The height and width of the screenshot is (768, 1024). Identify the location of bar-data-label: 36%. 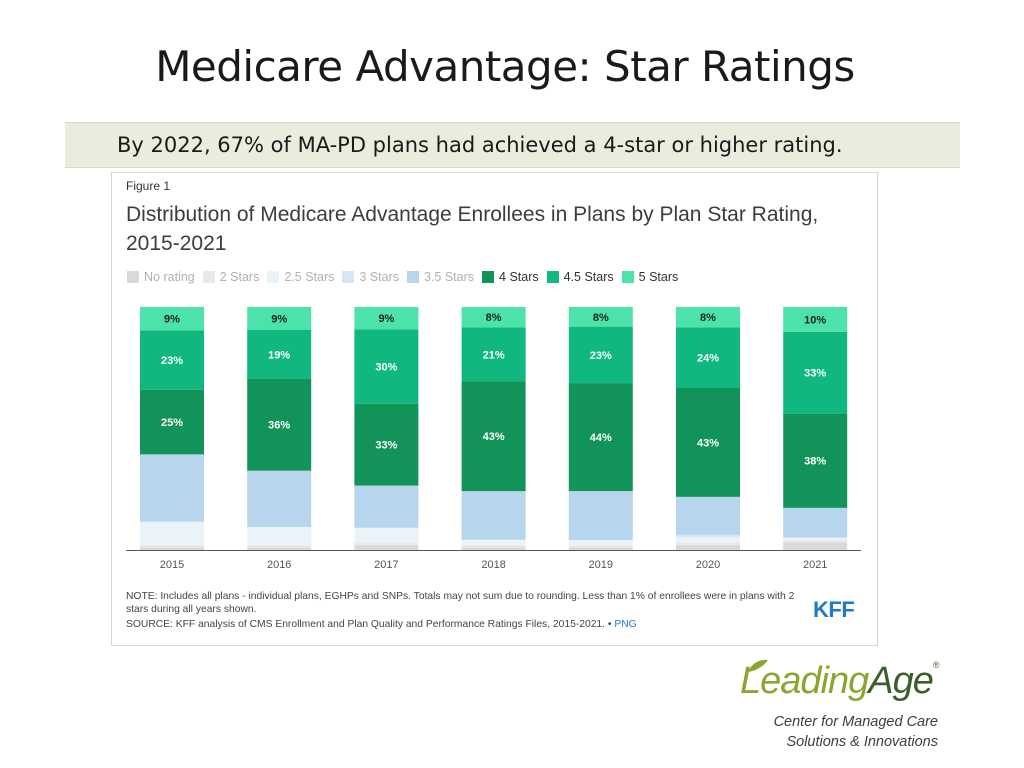
(279, 426).